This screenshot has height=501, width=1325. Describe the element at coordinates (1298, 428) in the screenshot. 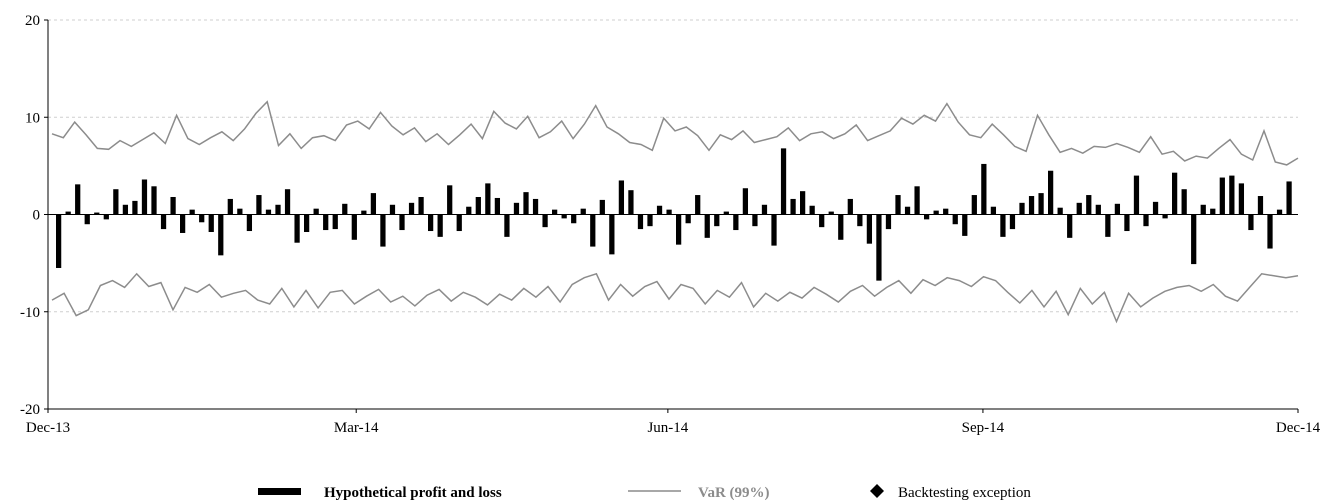

I see `x-tick-label: Dec-14` at that location.